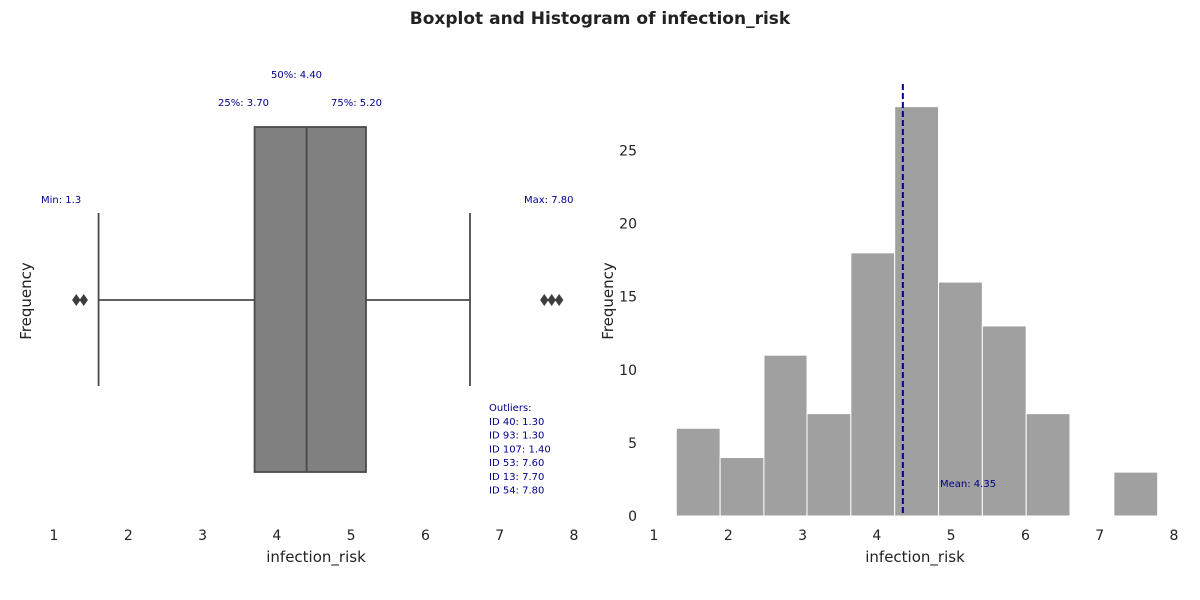 Image resolution: width=1200 pixels, height=600 pixels. What do you see at coordinates (915, 557) in the screenshot?
I see `histogram-x-axis-label: infection_risk` at bounding box center [915, 557].